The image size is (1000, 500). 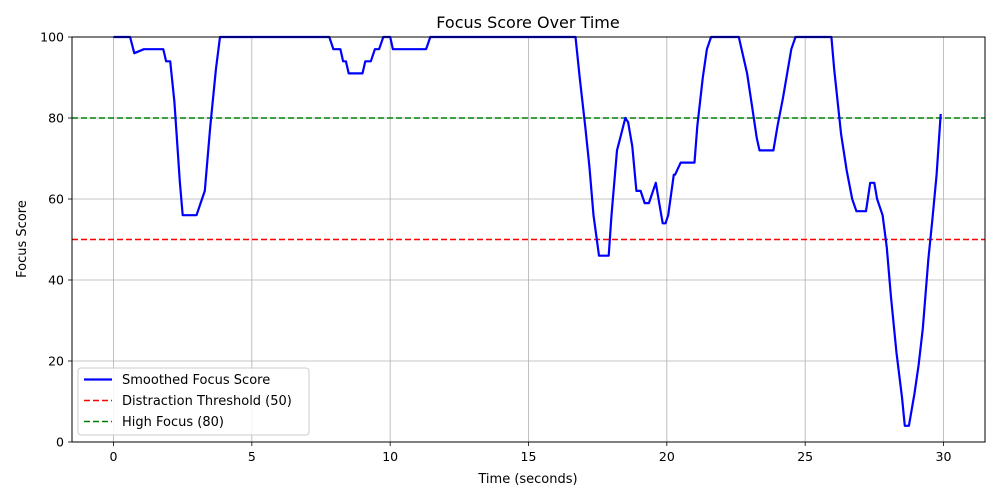 What do you see at coordinates (173, 422) in the screenshot?
I see `legend-label: High Focus (80)` at bounding box center [173, 422].